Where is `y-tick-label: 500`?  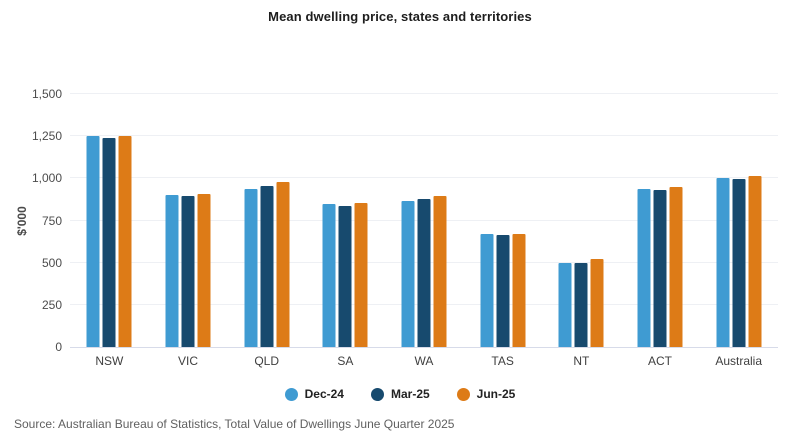 y-tick-label: 500 is located at coordinates (51, 262).